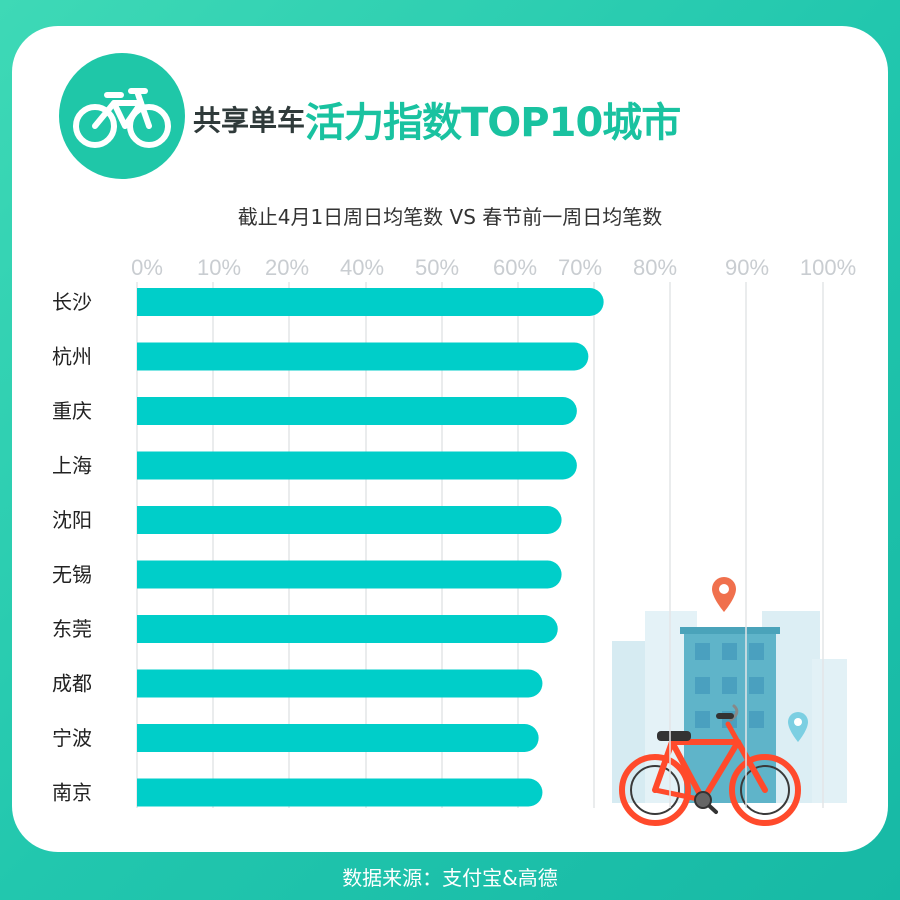 Image resolution: width=900 pixels, height=900 pixels. I want to click on city-bike-illustration, so click(729, 701).